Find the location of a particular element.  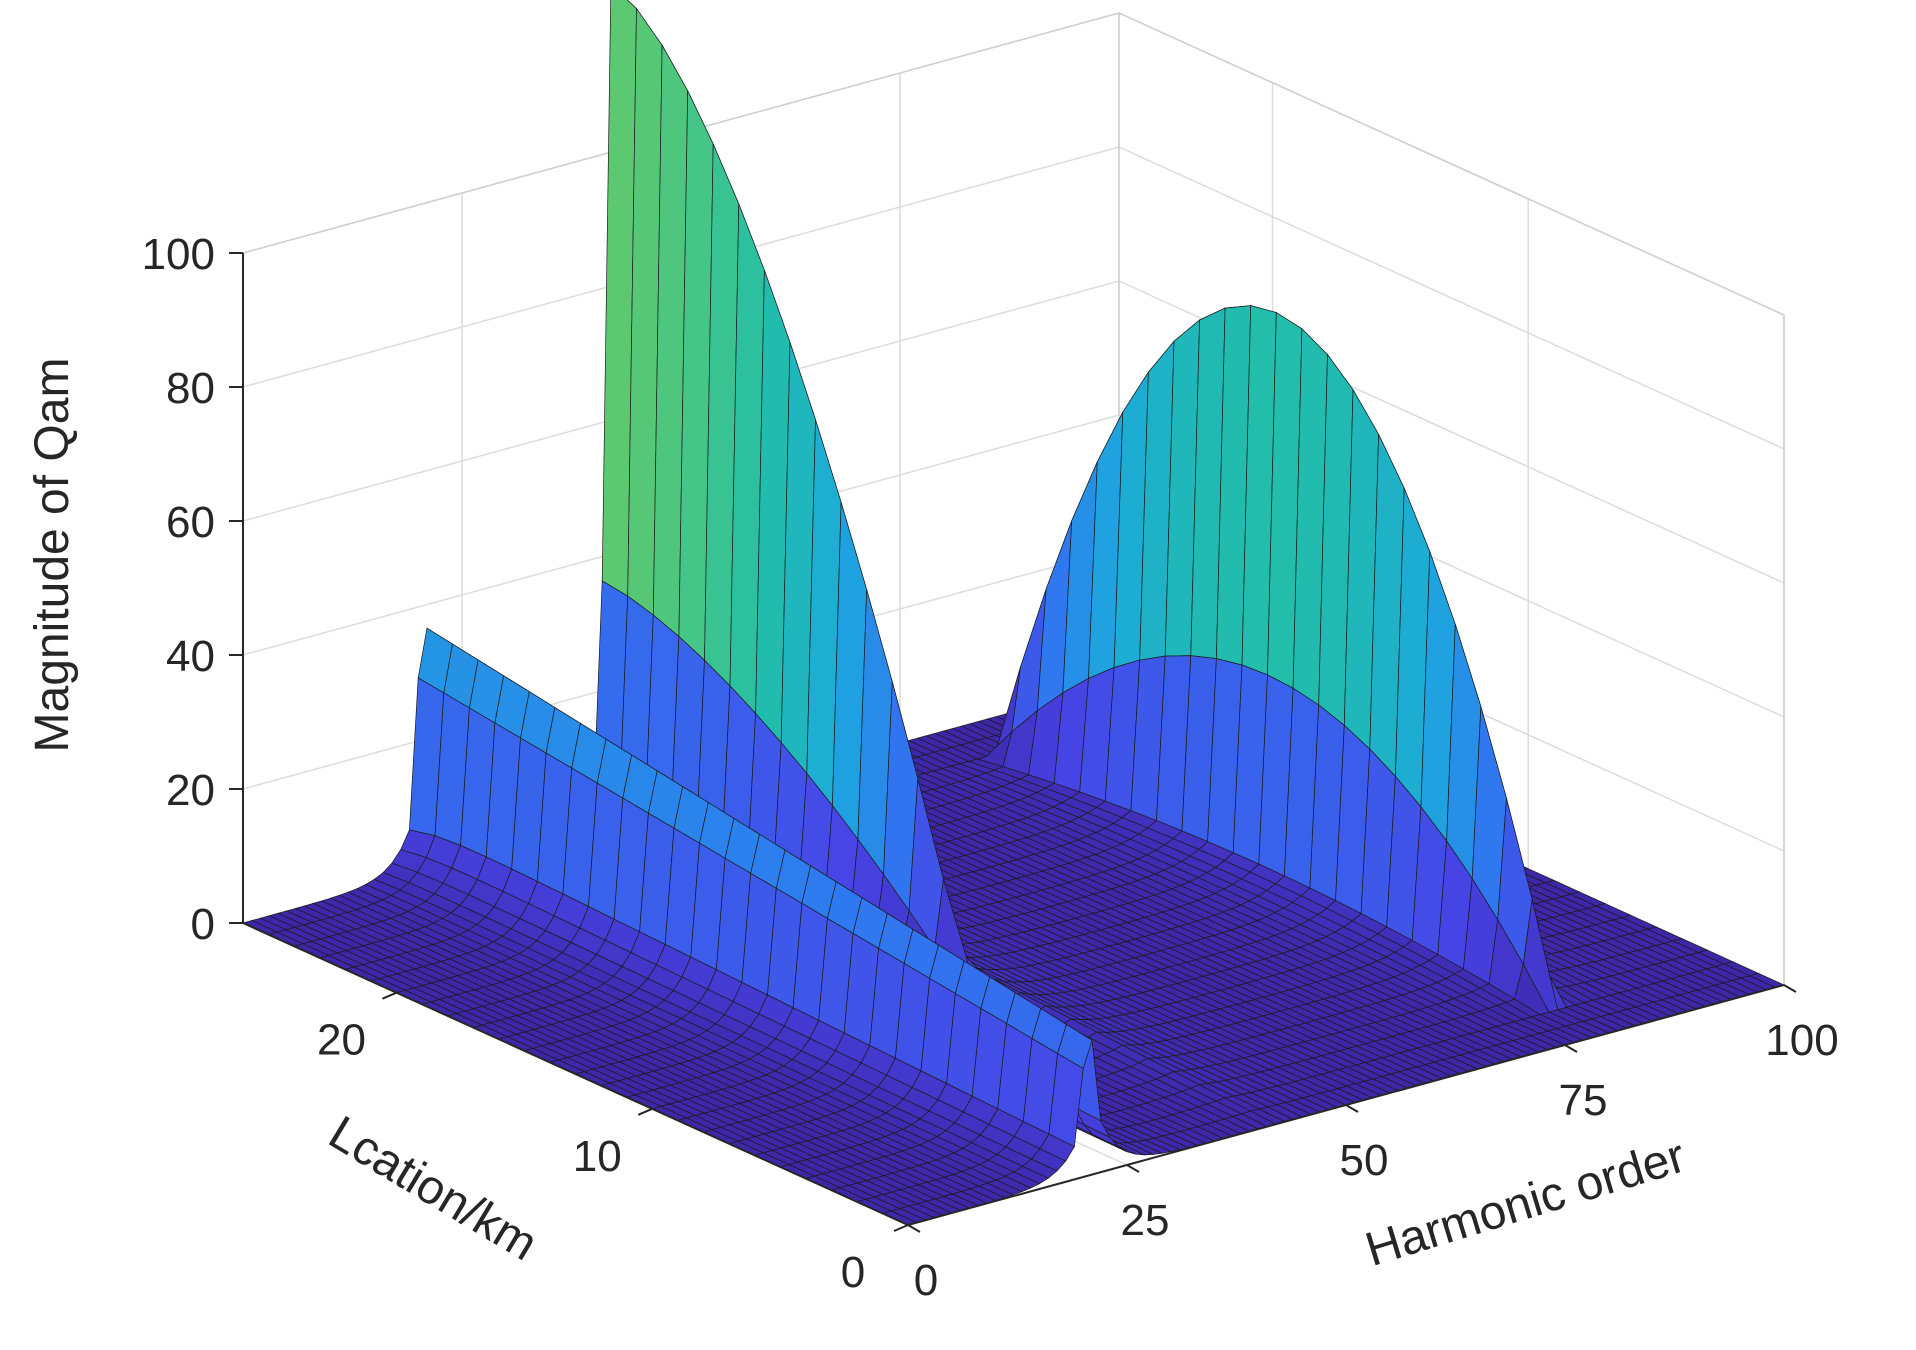

y-tick-label: 10 is located at coordinates (597, 1156).